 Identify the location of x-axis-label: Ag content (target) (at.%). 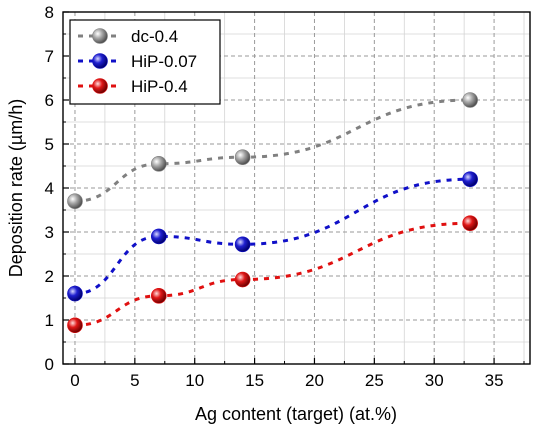
(296, 414).